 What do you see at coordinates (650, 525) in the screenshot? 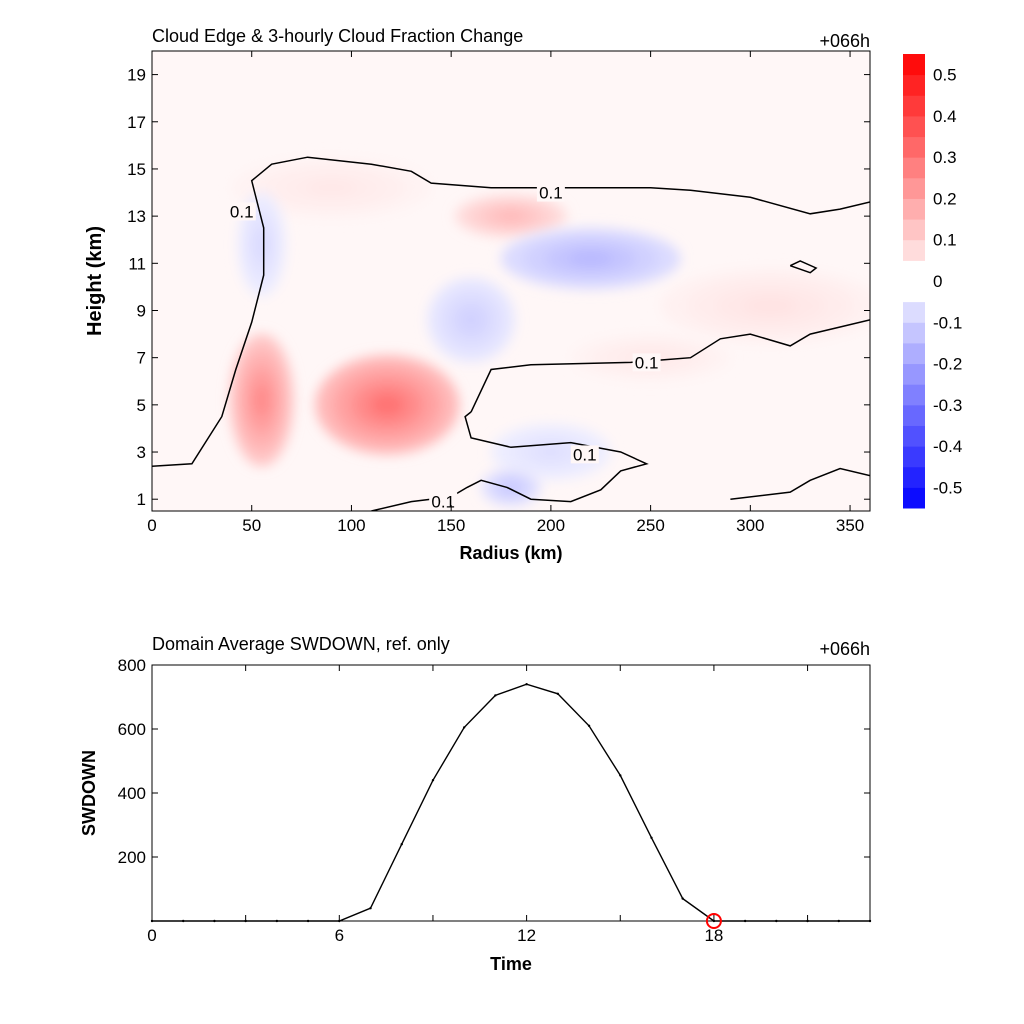
I see `x-tick-label: 250` at bounding box center [650, 525].